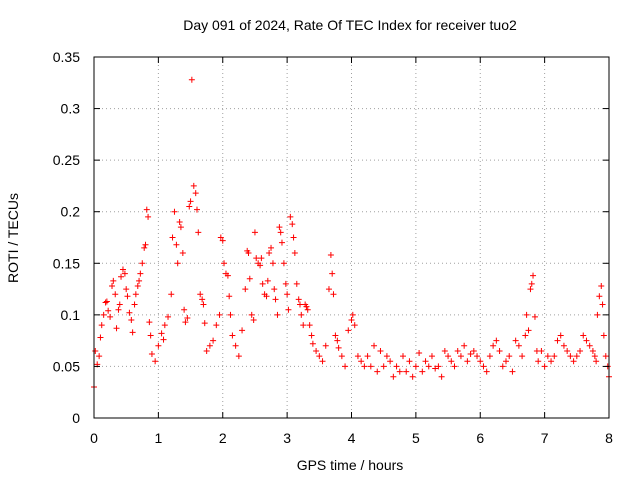 The width and height of the screenshot is (640, 480). What do you see at coordinates (480, 438) in the screenshot?
I see `x-tick-label: 6` at bounding box center [480, 438].